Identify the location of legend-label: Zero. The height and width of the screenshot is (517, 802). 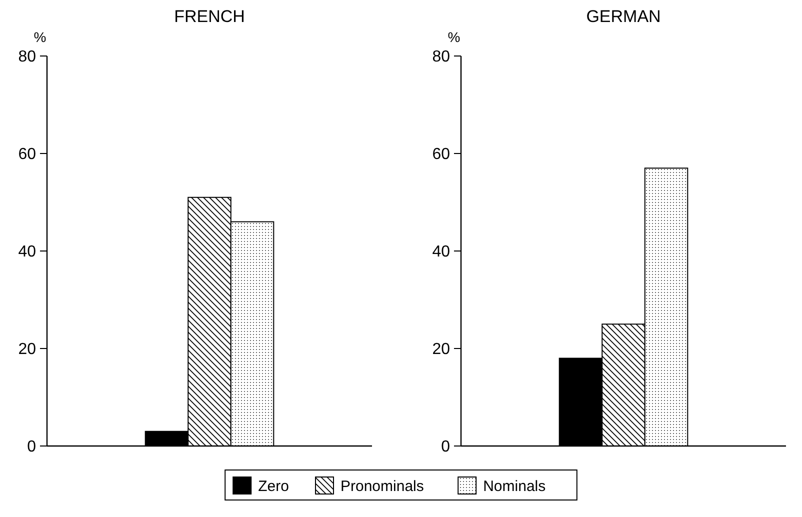
(273, 486).